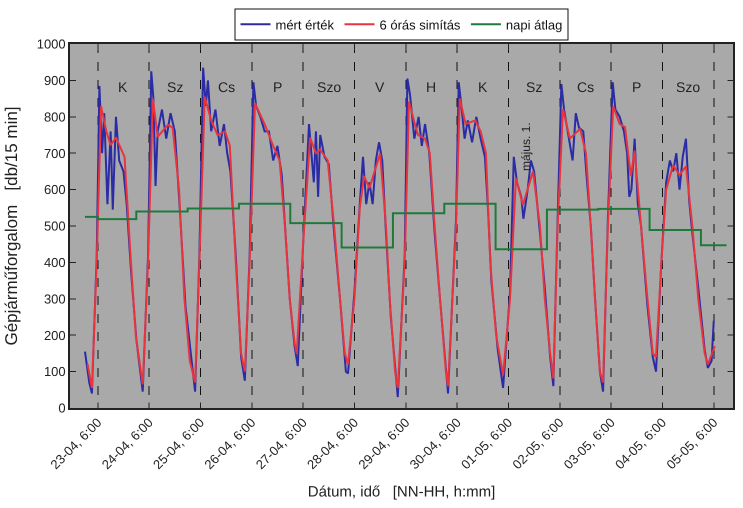 The width and height of the screenshot is (743, 508). What do you see at coordinates (55, 262) in the screenshot?
I see `y-tick-label: 400` at bounding box center [55, 262].